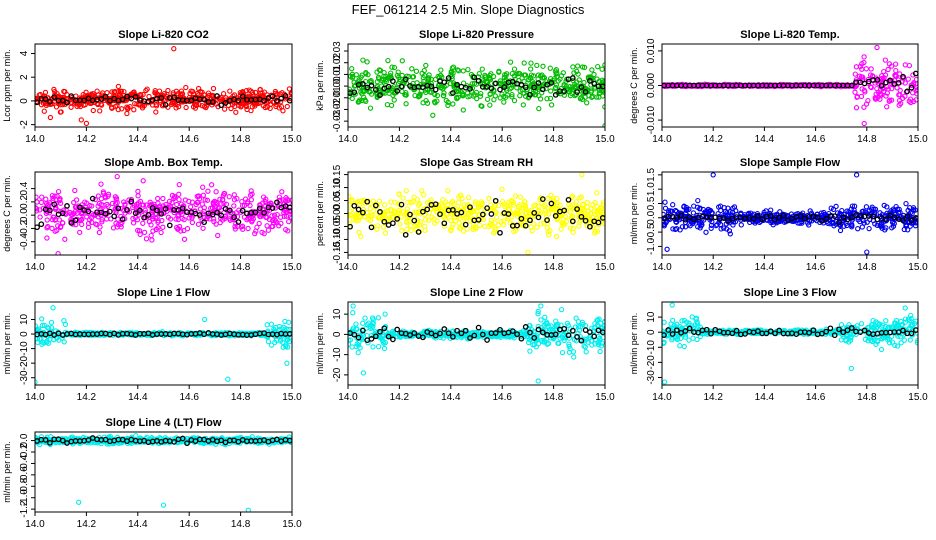 This screenshot has height=540, width=936. What do you see at coordinates (867, 267) in the screenshot?
I see `x-tick-label: 14.8` at bounding box center [867, 267].